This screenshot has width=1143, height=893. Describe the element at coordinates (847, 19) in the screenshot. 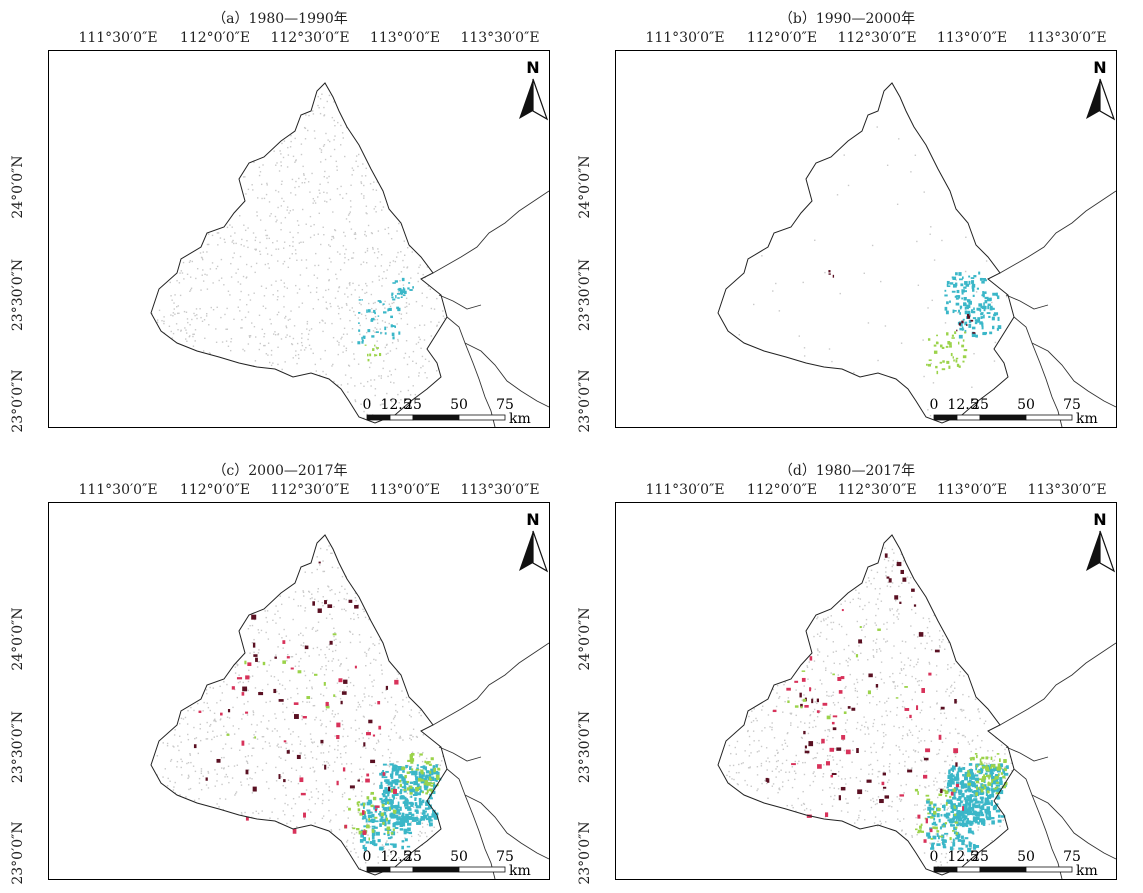

I see `panel-title: （b）1990—2000年` at that location.